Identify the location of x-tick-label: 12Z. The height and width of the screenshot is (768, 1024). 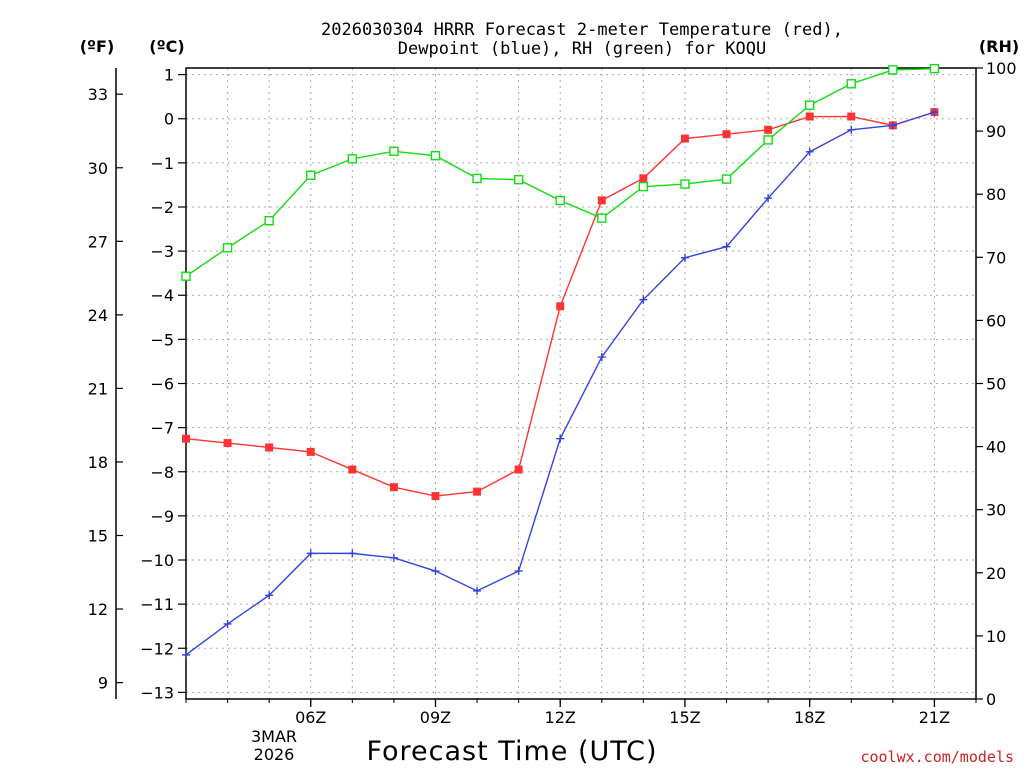
(560, 717).